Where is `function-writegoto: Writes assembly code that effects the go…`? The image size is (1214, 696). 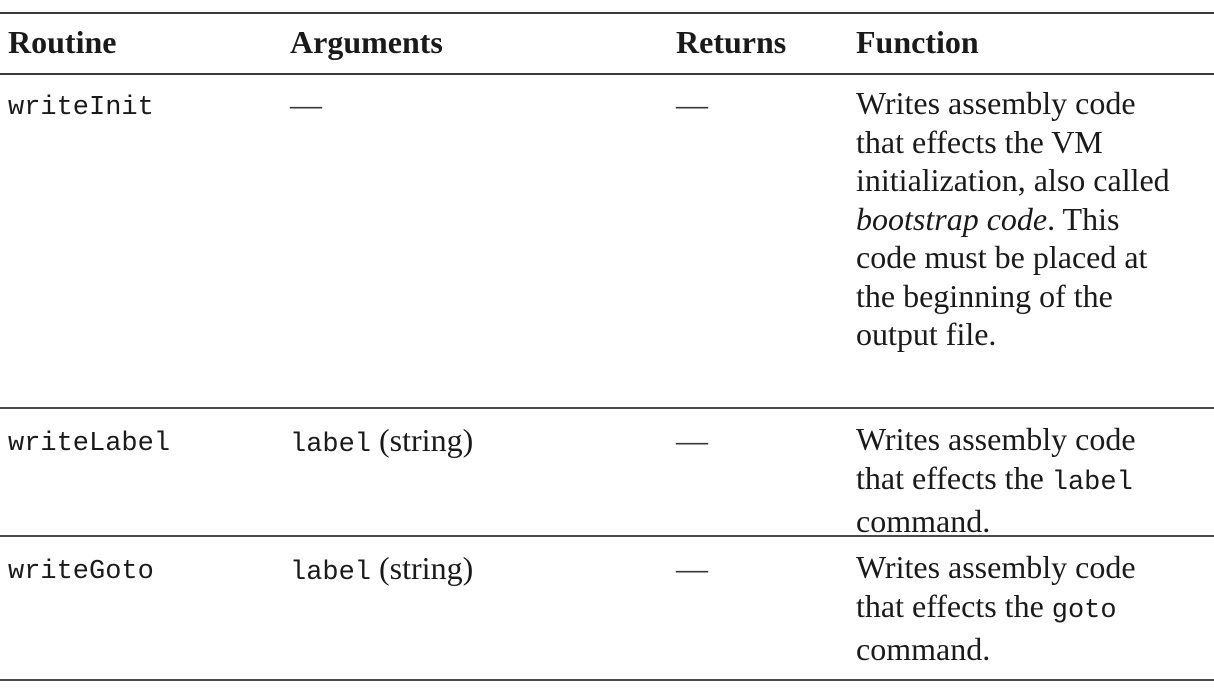
function-writegoto: Writes assembly code that effects the go… is located at coordinates (996, 608).